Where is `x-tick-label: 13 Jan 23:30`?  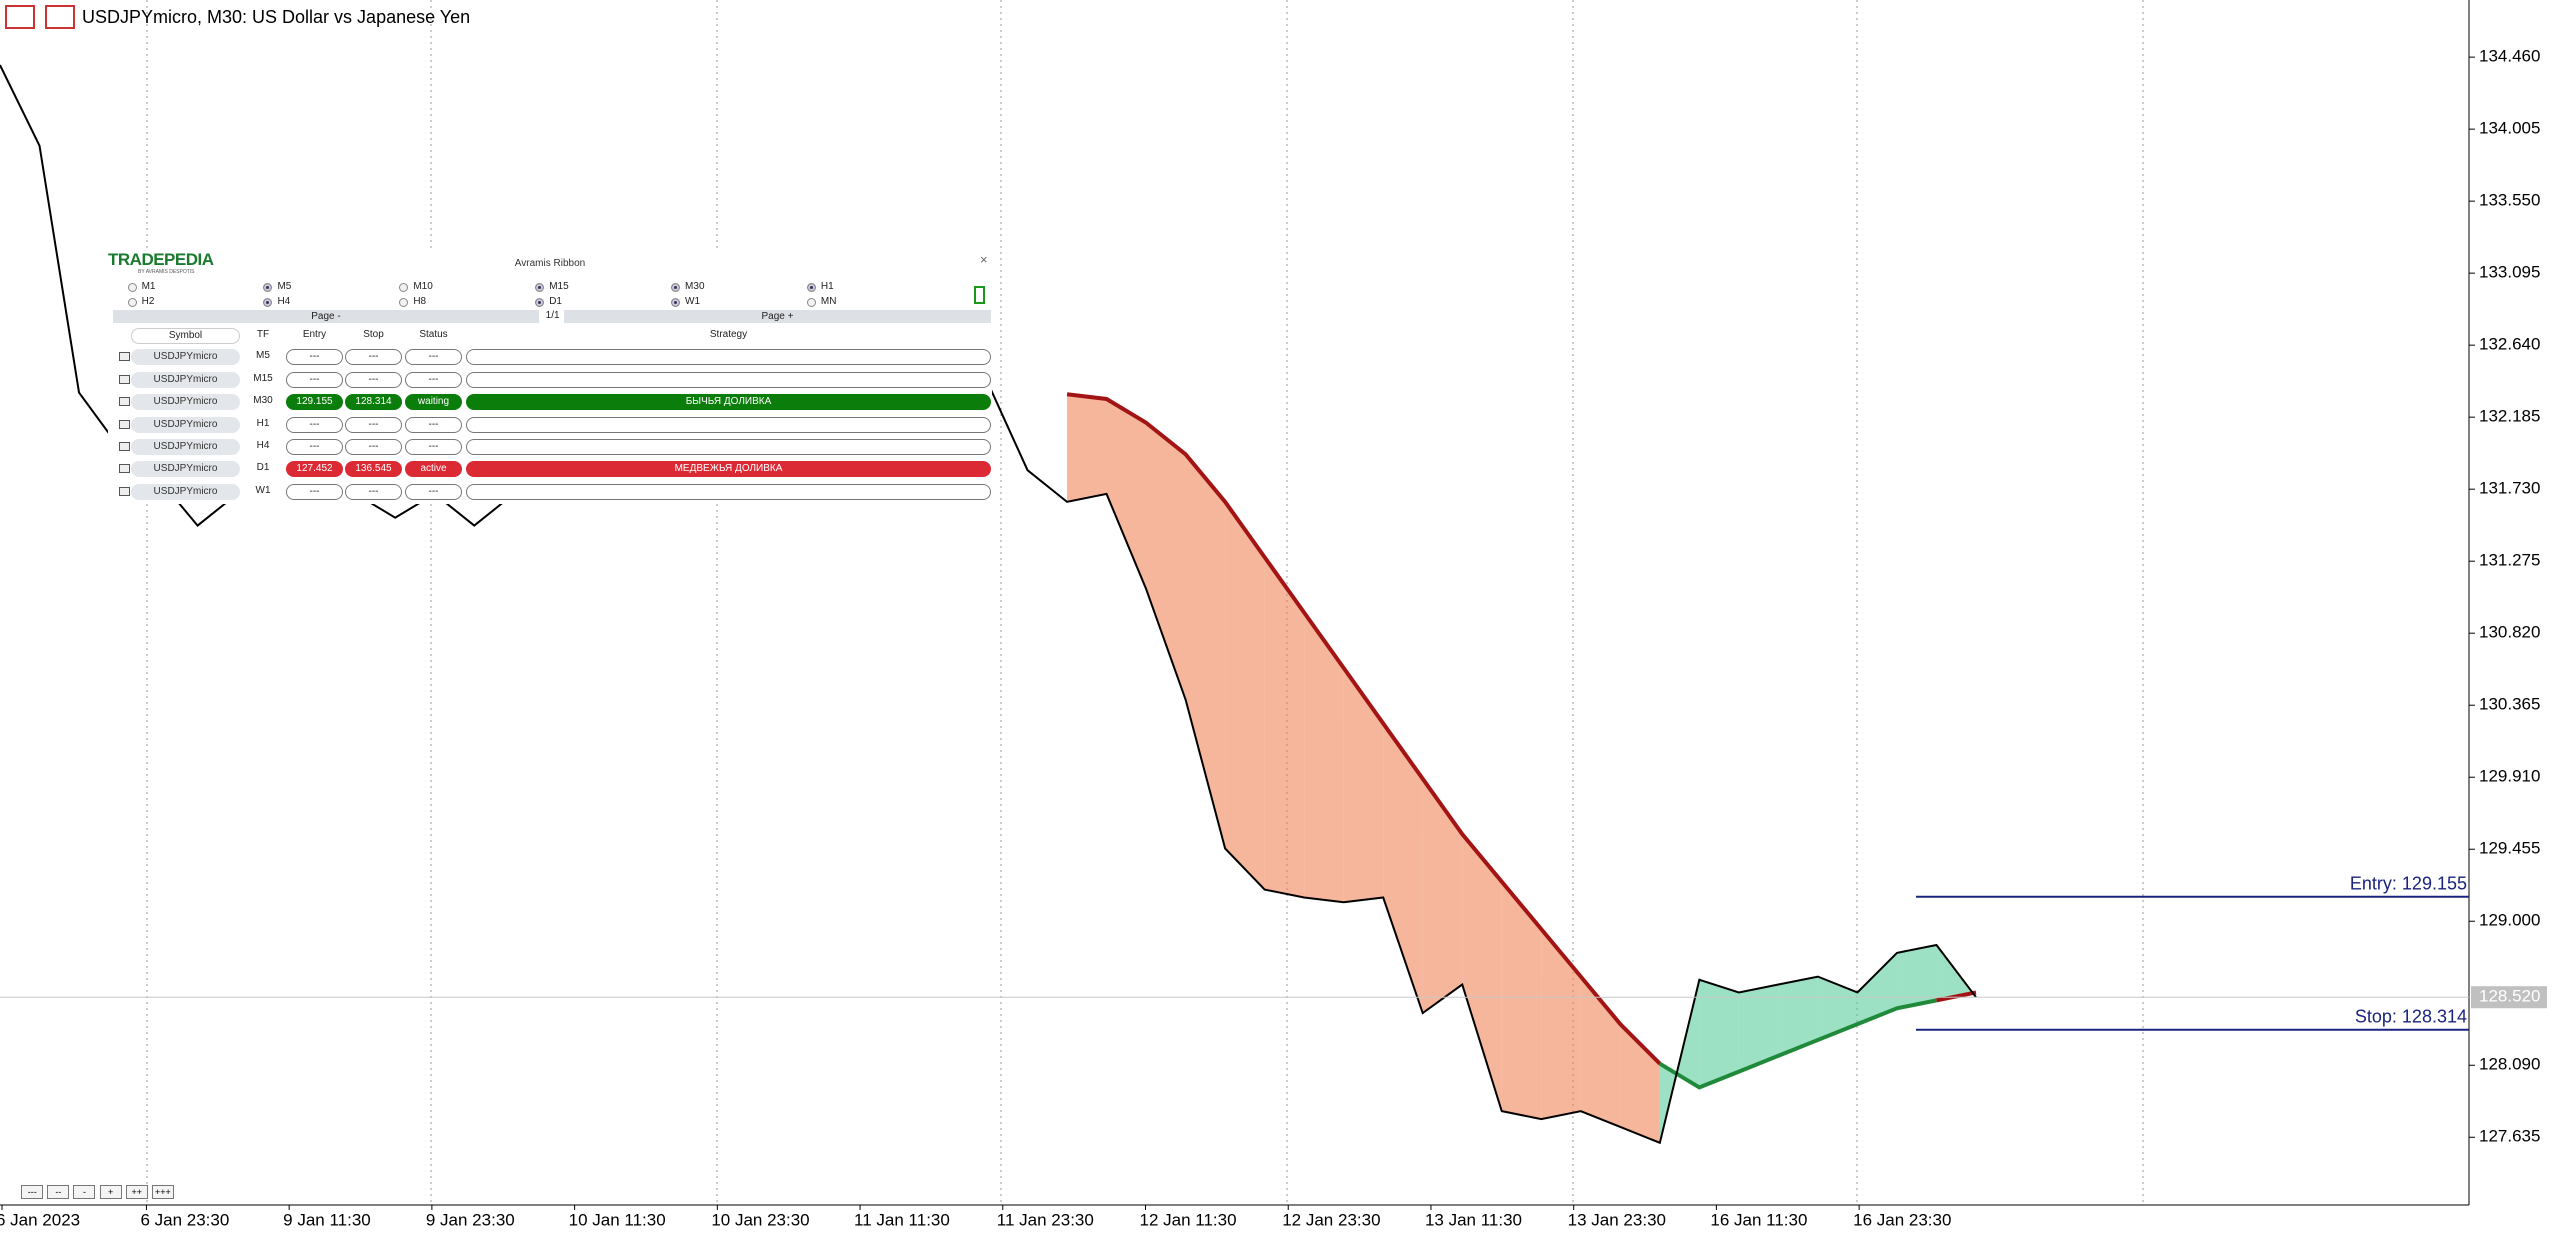
x-tick-label: 13 Jan 23:30 is located at coordinates (1617, 1219).